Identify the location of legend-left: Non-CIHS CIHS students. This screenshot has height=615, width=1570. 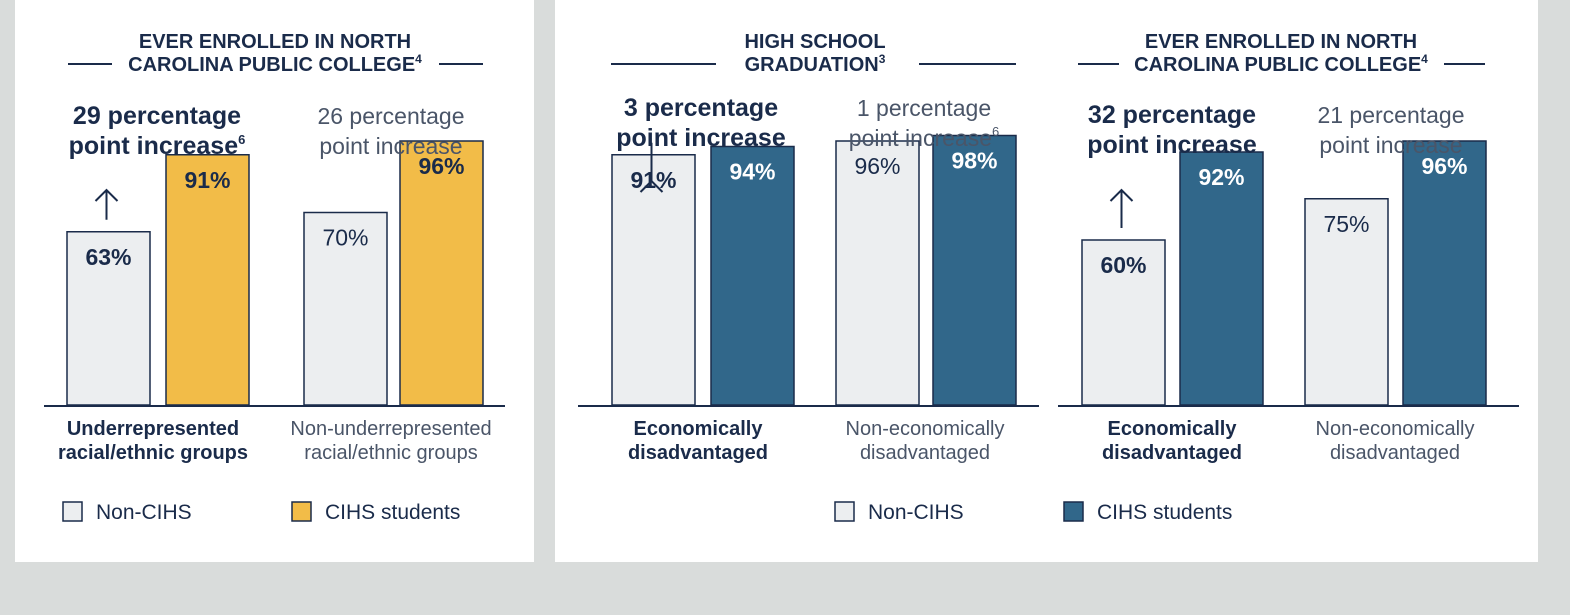
(261, 512).